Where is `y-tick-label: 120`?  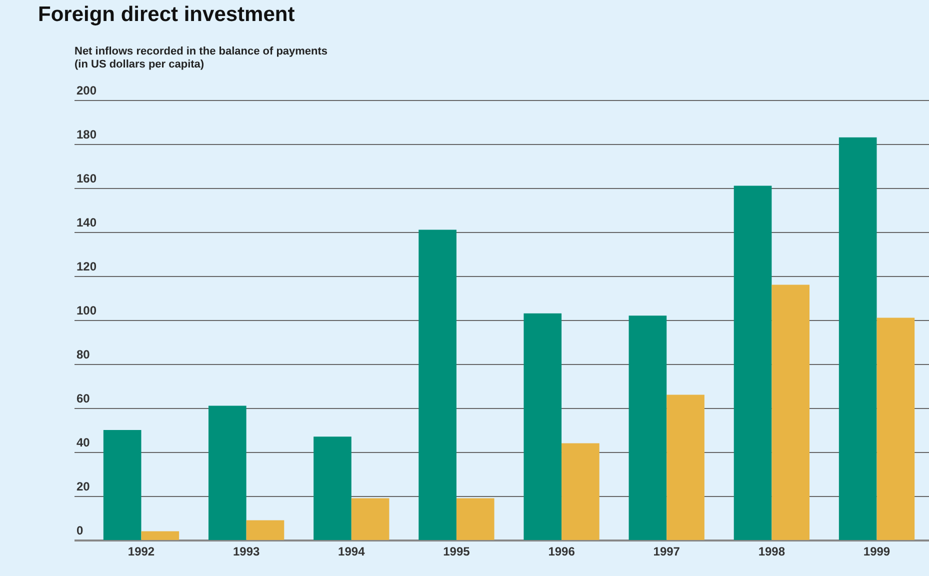
y-tick-label: 120 is located at coordinates (86, 267).